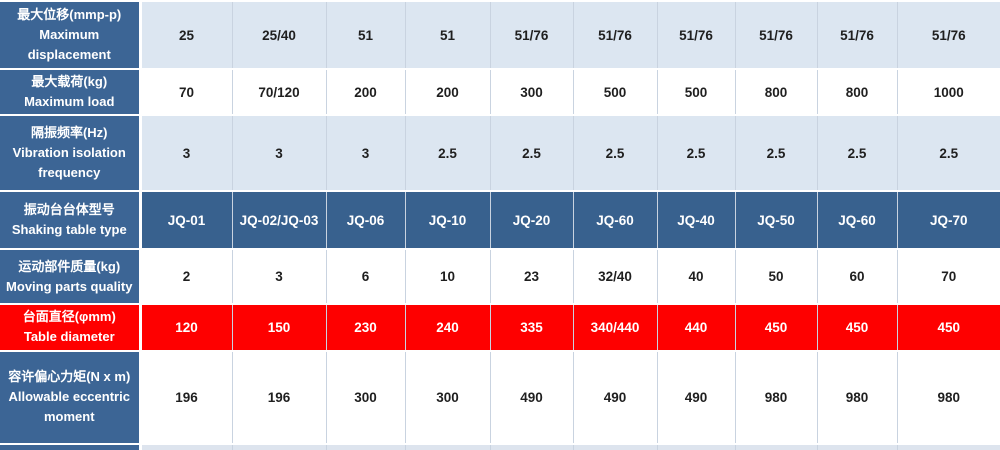 Image resolution: width=1000 pixels, height=450 pixels. I want to click on row-label-chinese: 台面直径(φmm), so click(69, 317).